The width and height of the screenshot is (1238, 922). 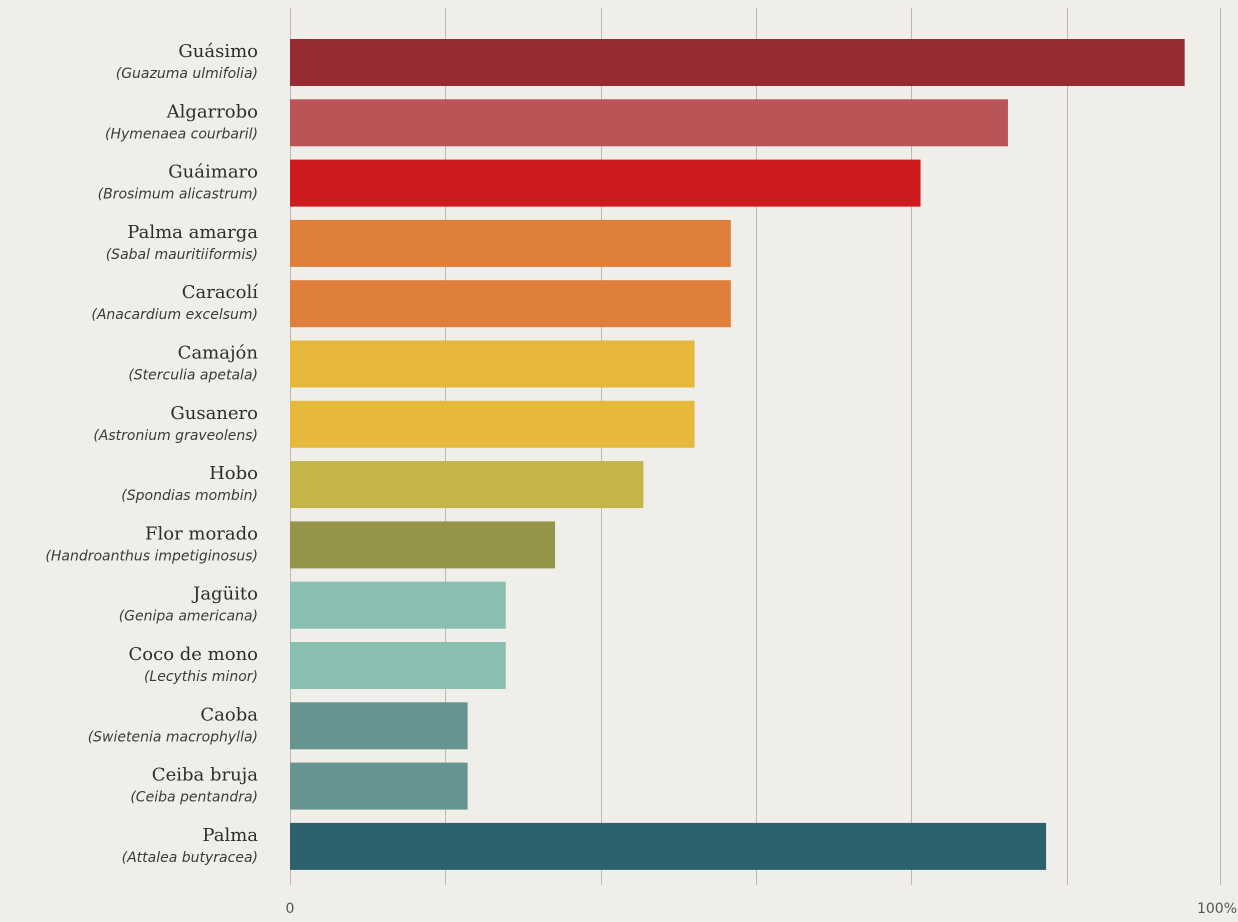 What do you see at coordinates (201, 533) in the screenshot?
I see `category-label: Flor morado` at bounding box center [201, 533].